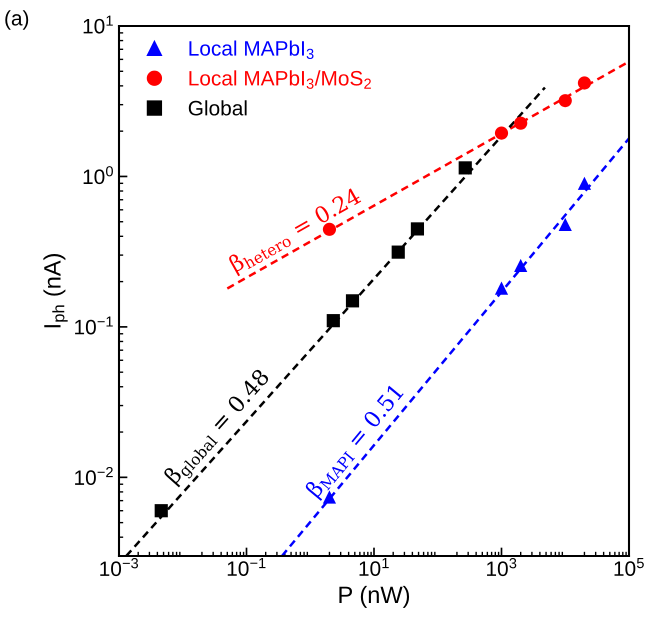  I want to click on y-tick-label: 10$^{1}$, so click(98, 25).